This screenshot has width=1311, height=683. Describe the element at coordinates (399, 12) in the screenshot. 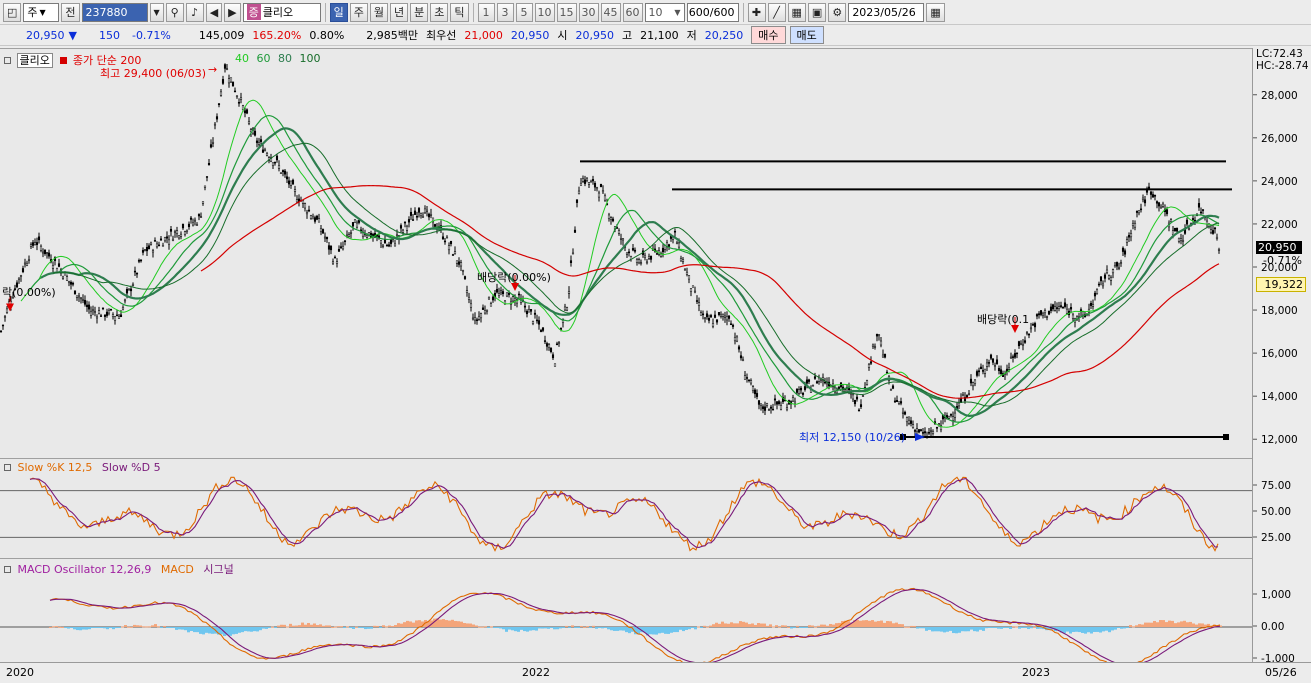

I see `period-tab-year: 년` at that location.